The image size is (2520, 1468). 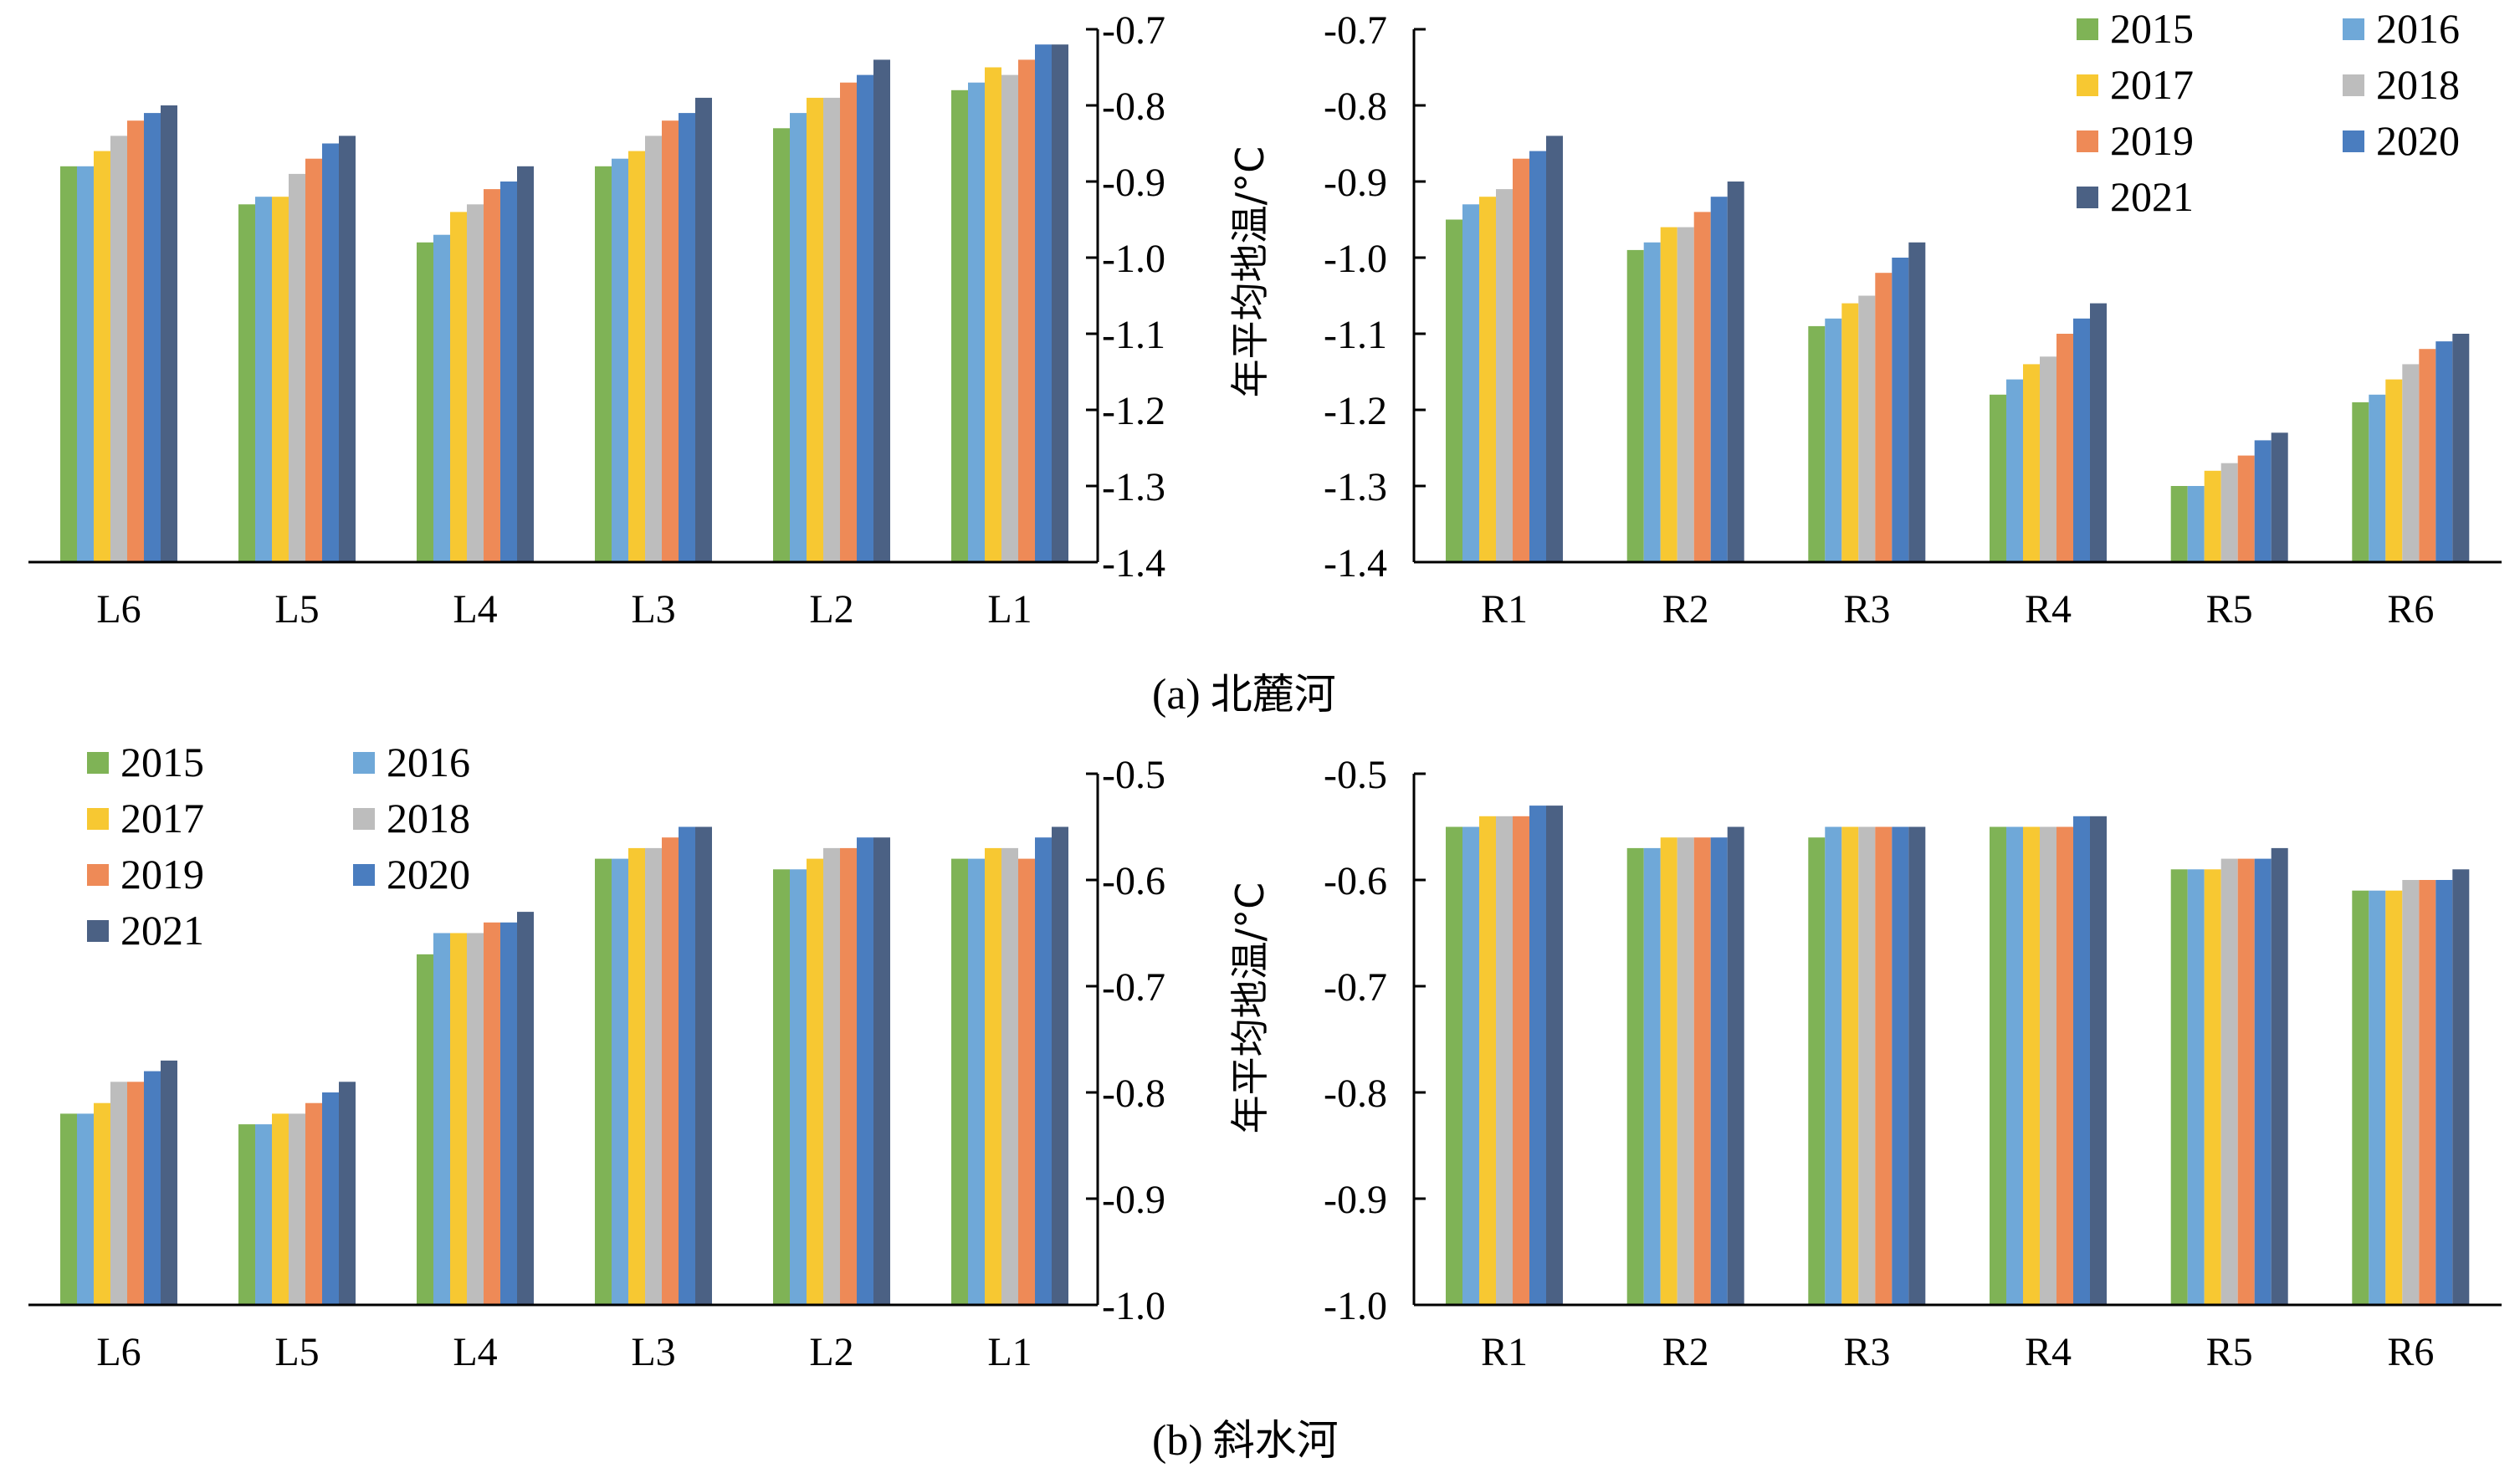 What do you see at coordinates (2212, 516) in the screenshot?
I see `bar-R5-2017` at bounding box center [2212, 516].